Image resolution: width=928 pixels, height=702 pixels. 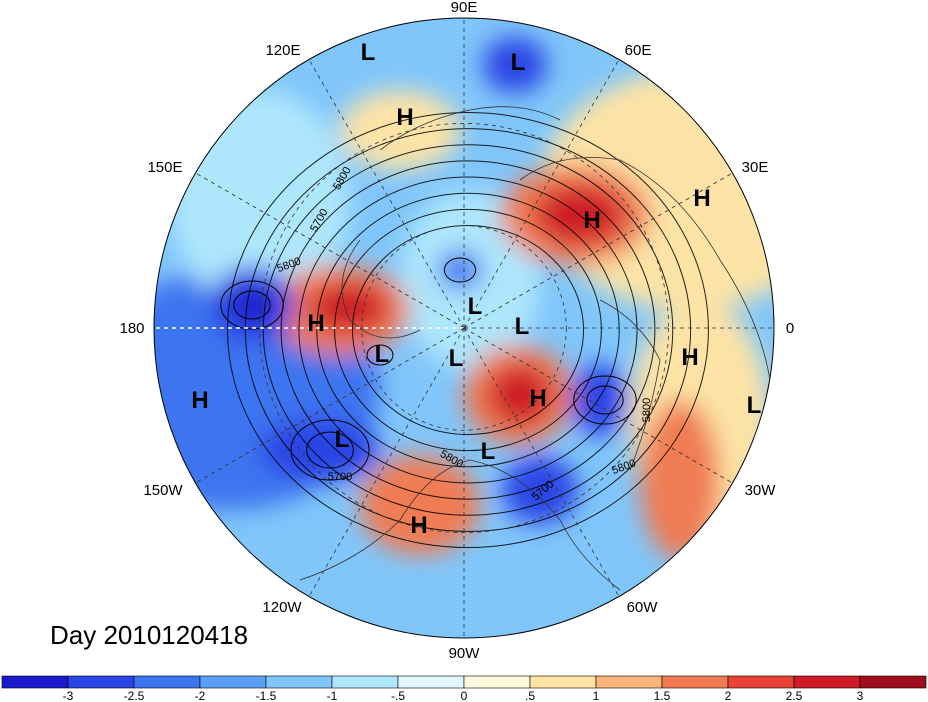 I want to click on colorbar-tick-label: 1, so click(x=596, y=695).